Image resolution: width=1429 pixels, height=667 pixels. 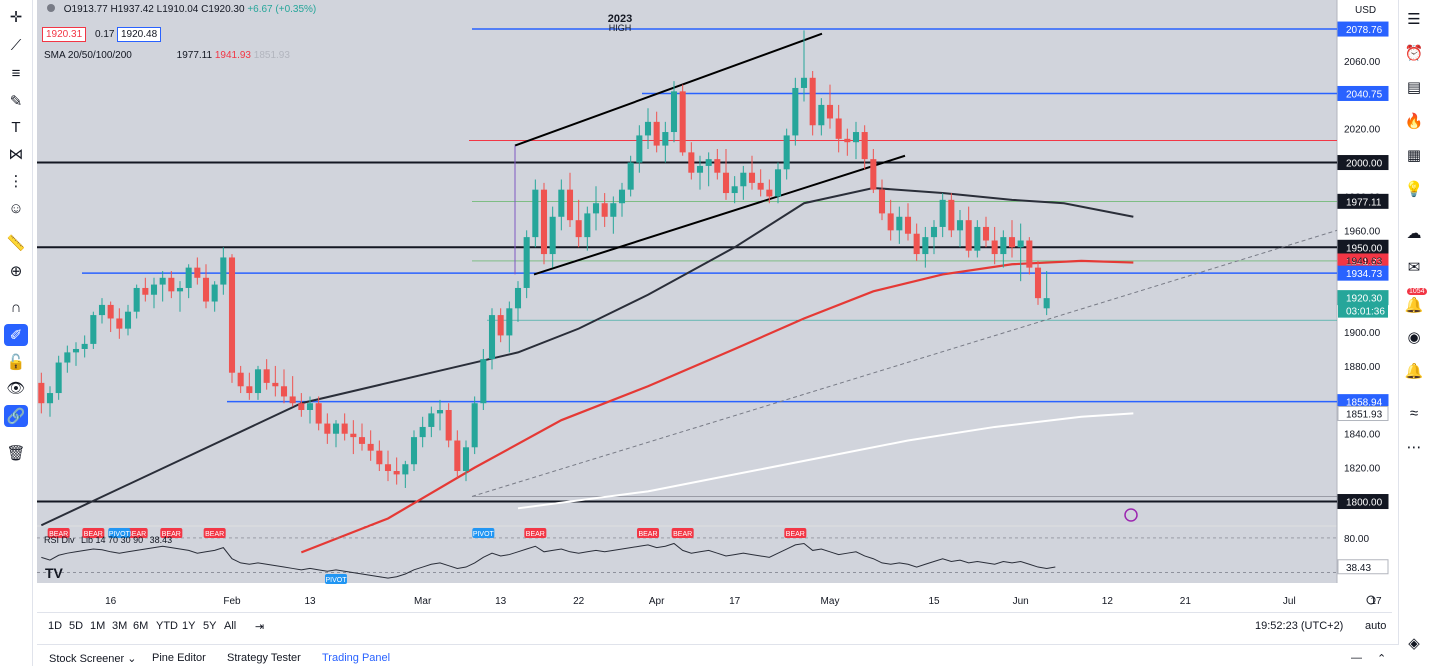 I want to click on alarm-icon: 🔔, so click(x=1414, y=371).